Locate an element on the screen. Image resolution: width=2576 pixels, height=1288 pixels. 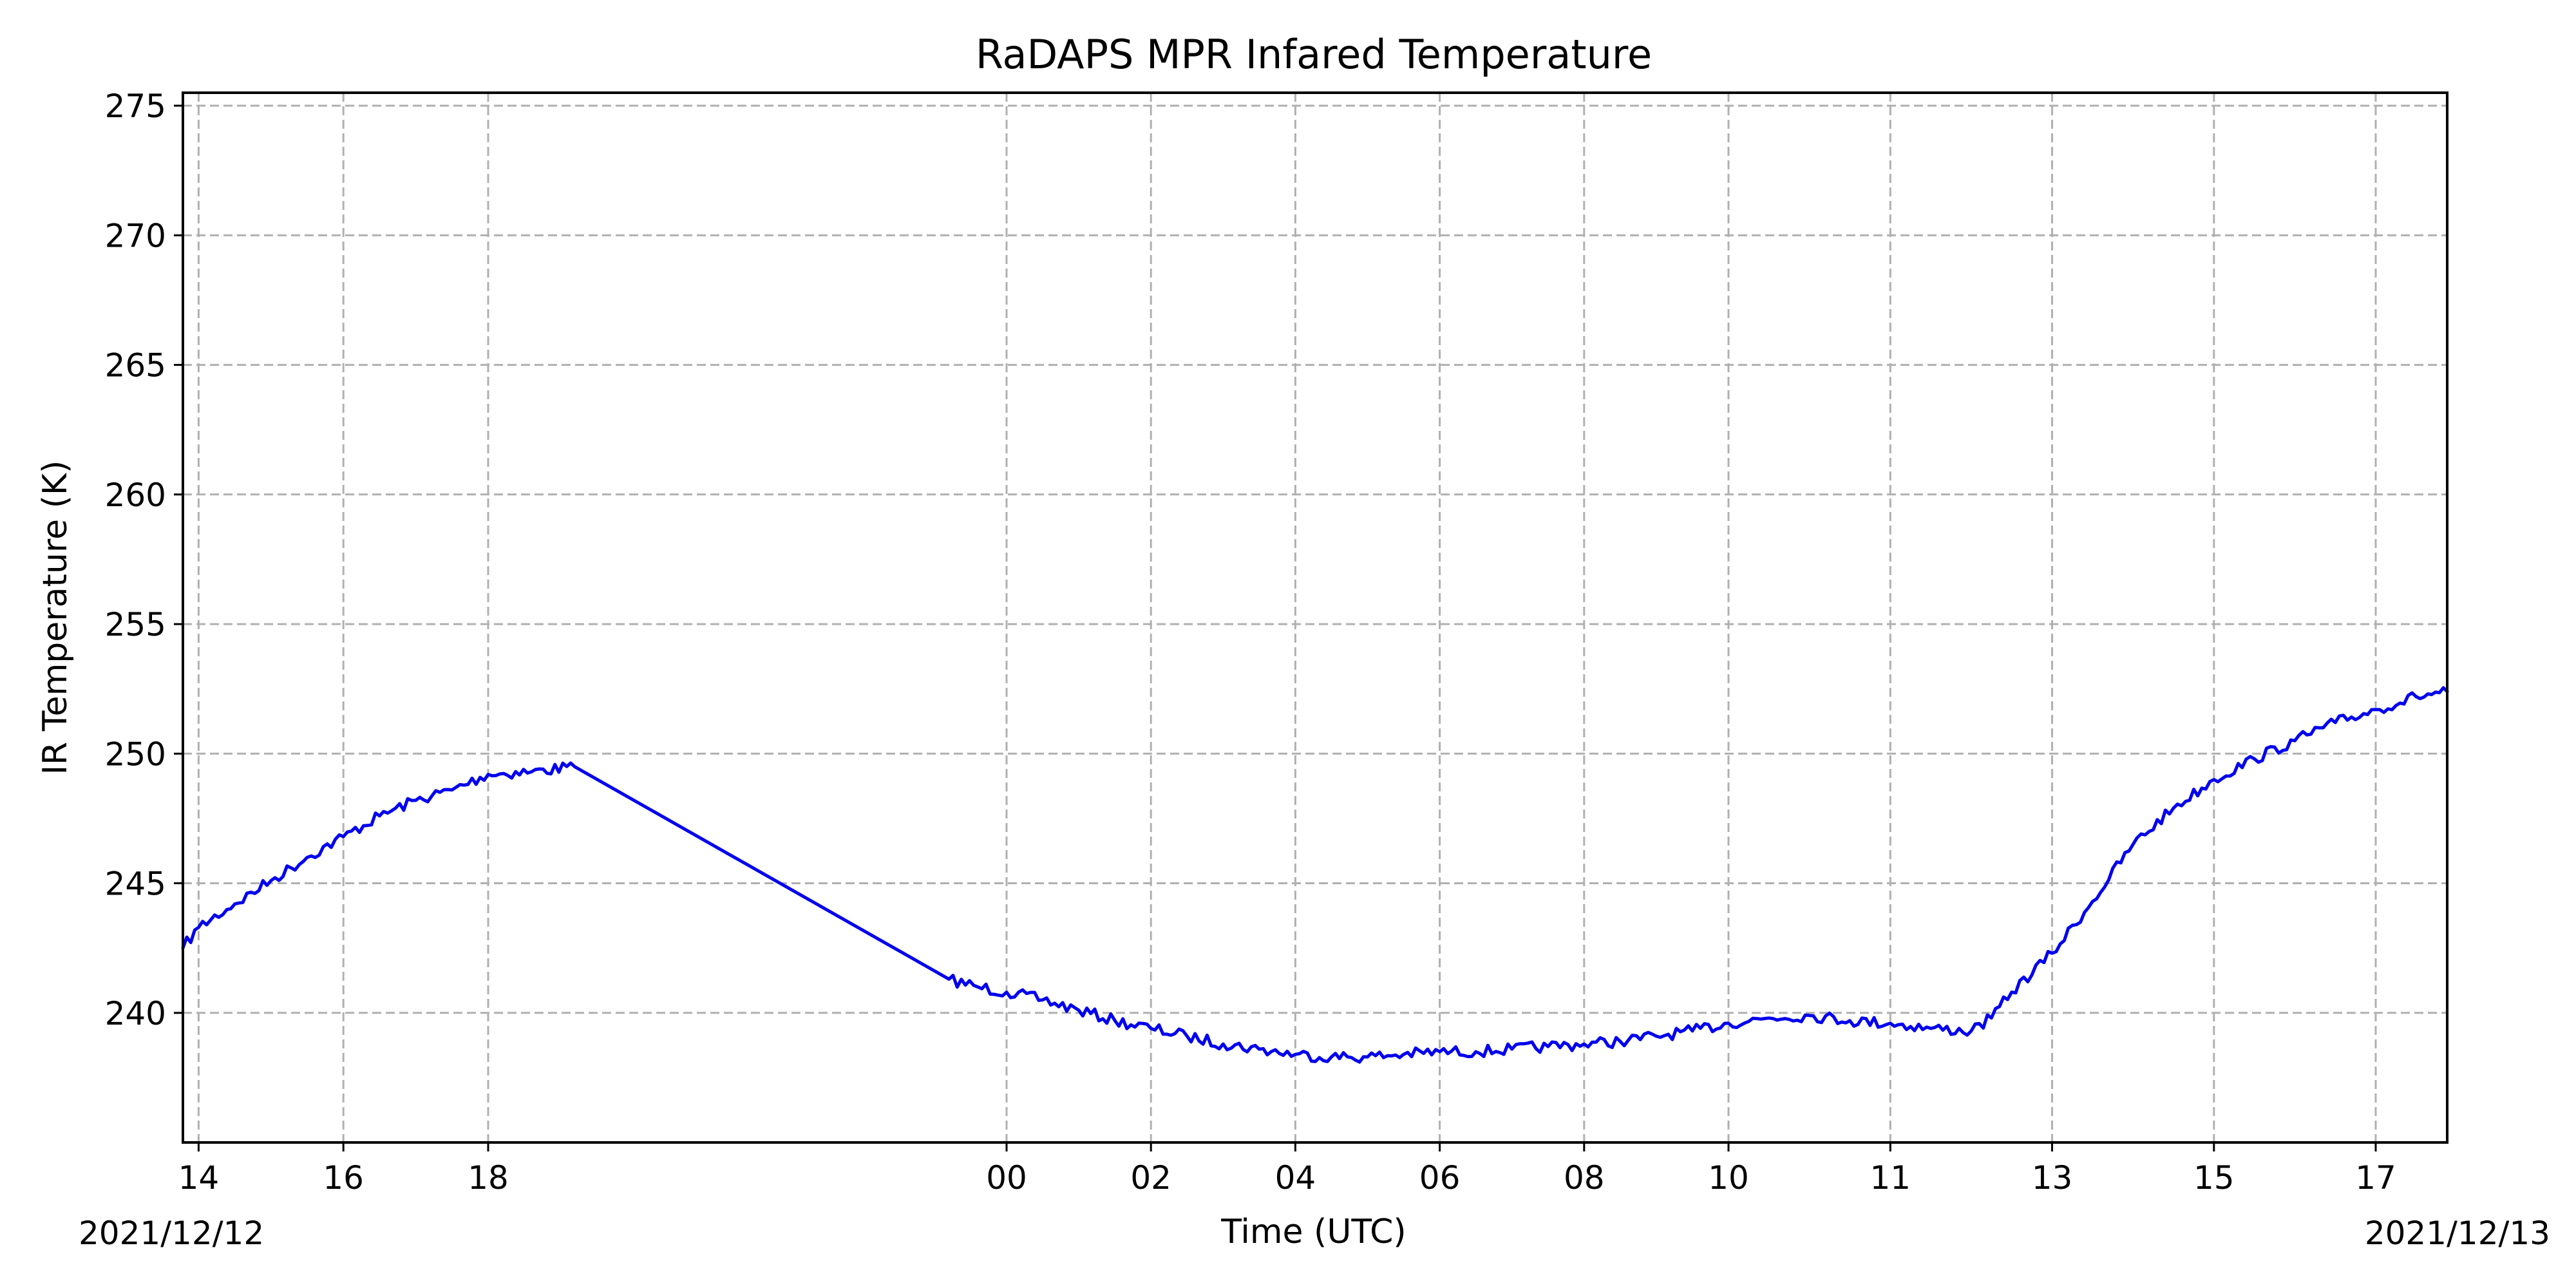
y-axis-label: IR Temperature (K) is located at coordinates (56, 618).